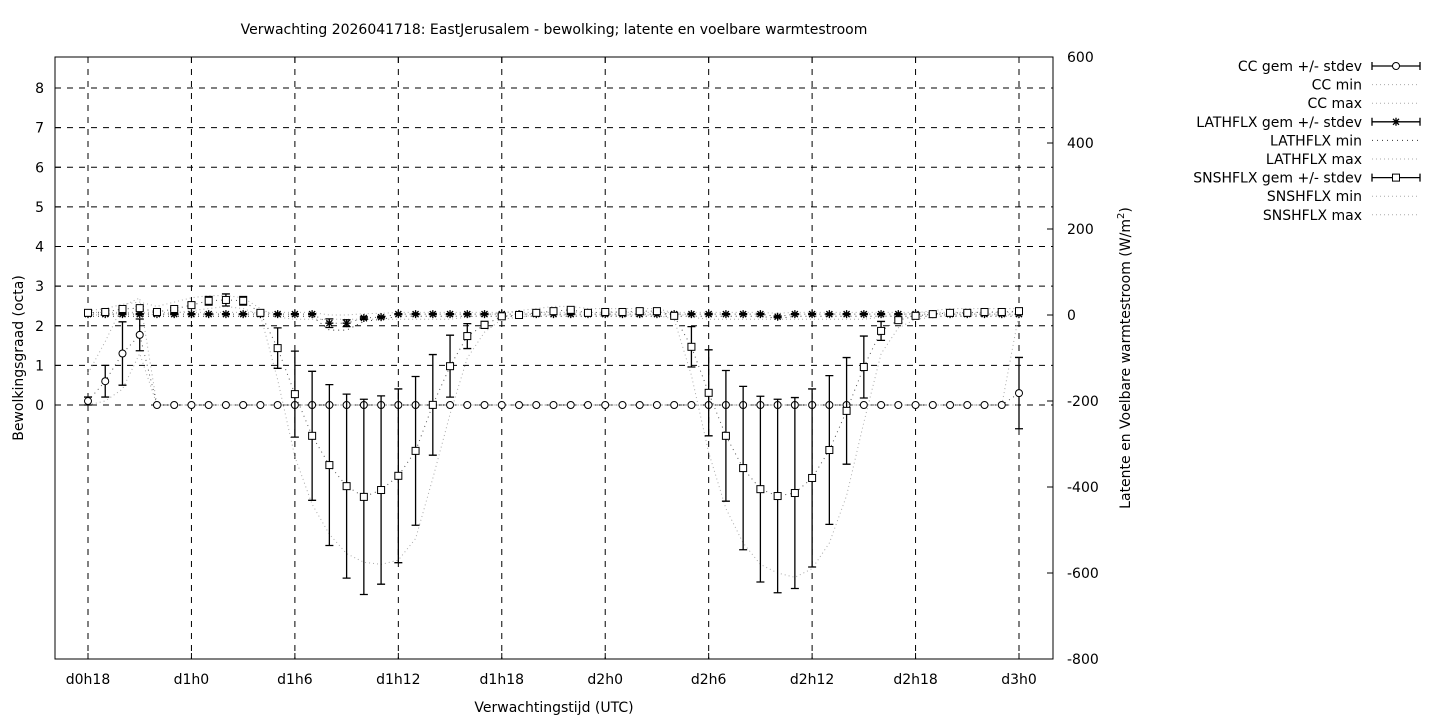 The width and height of the screenshot is (1440, 720). What do you see at coordinates (88, 680) in the screenshot?
I see `x-tick-label: d0h18` at bounding box center [88, 680].